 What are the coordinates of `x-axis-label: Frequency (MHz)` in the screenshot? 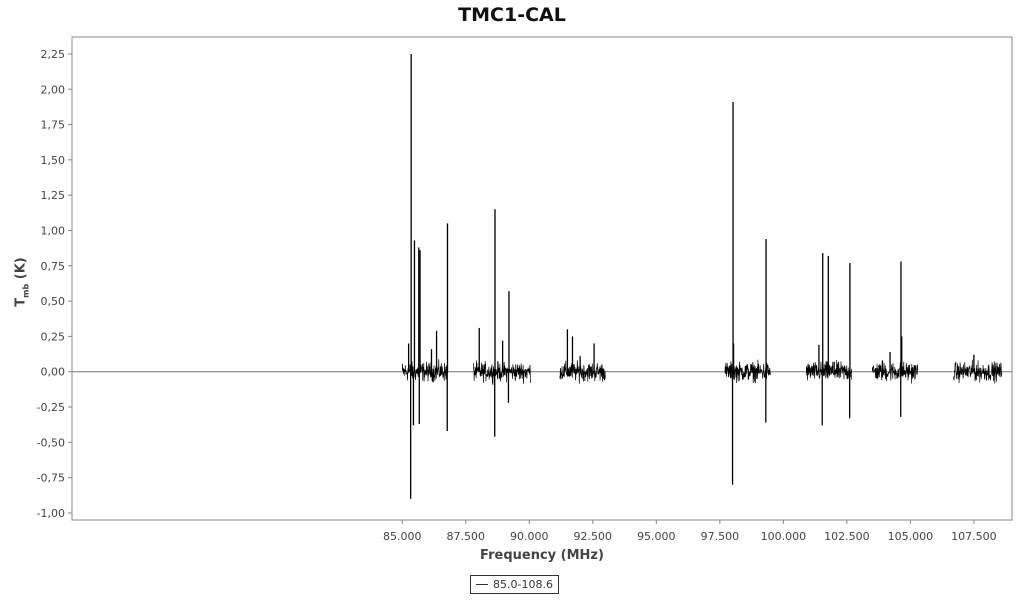 It's located at (542, 555).